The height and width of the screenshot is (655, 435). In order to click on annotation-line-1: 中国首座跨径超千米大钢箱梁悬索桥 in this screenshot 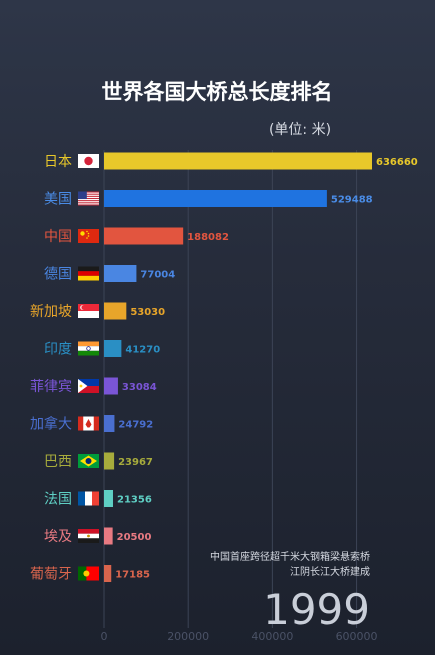, I will do `click(290, 556)`.